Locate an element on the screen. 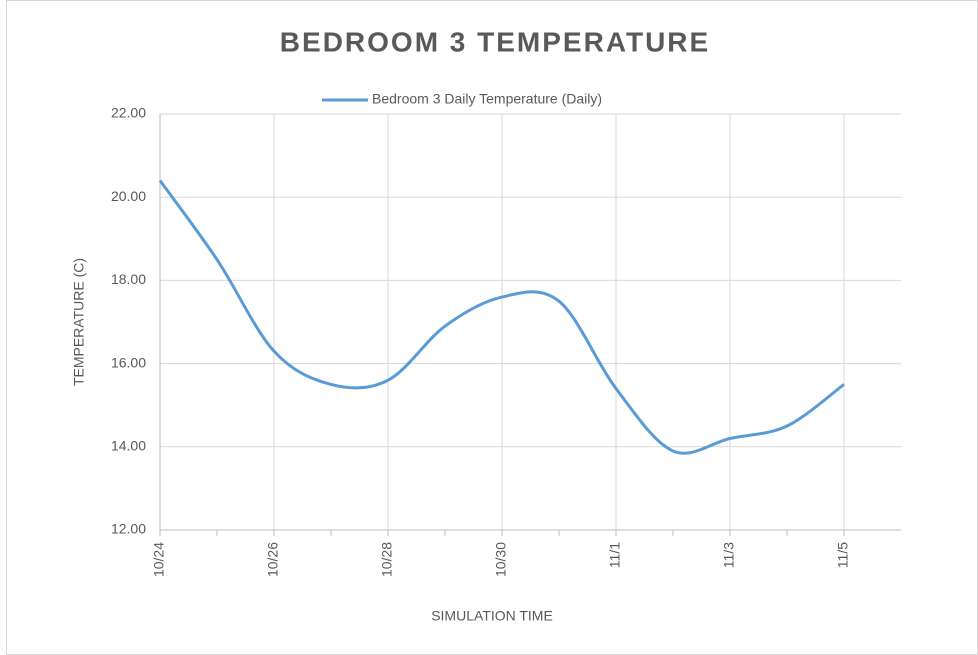 The image size is (978, 655). x-tick-label: 10/28 is located at coordinates (387, 559).